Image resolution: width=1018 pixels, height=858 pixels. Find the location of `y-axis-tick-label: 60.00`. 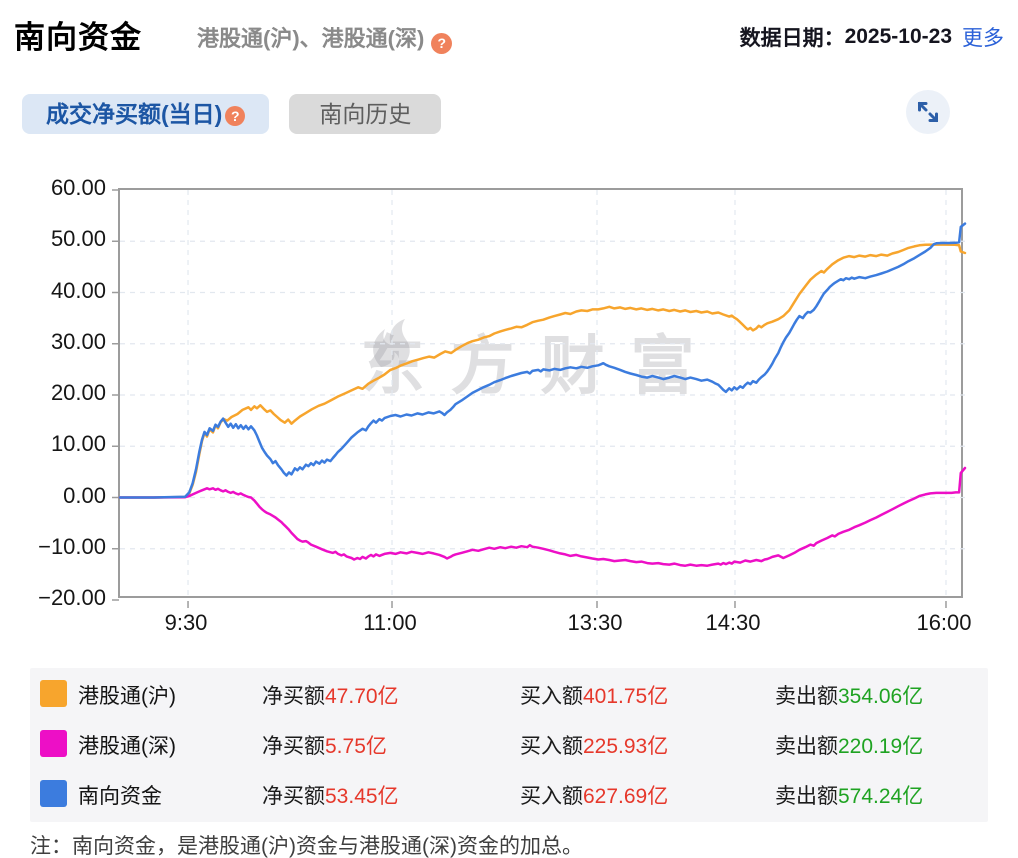

y-axis-tick-label: 60.00 is located at coordinates (78, 187).